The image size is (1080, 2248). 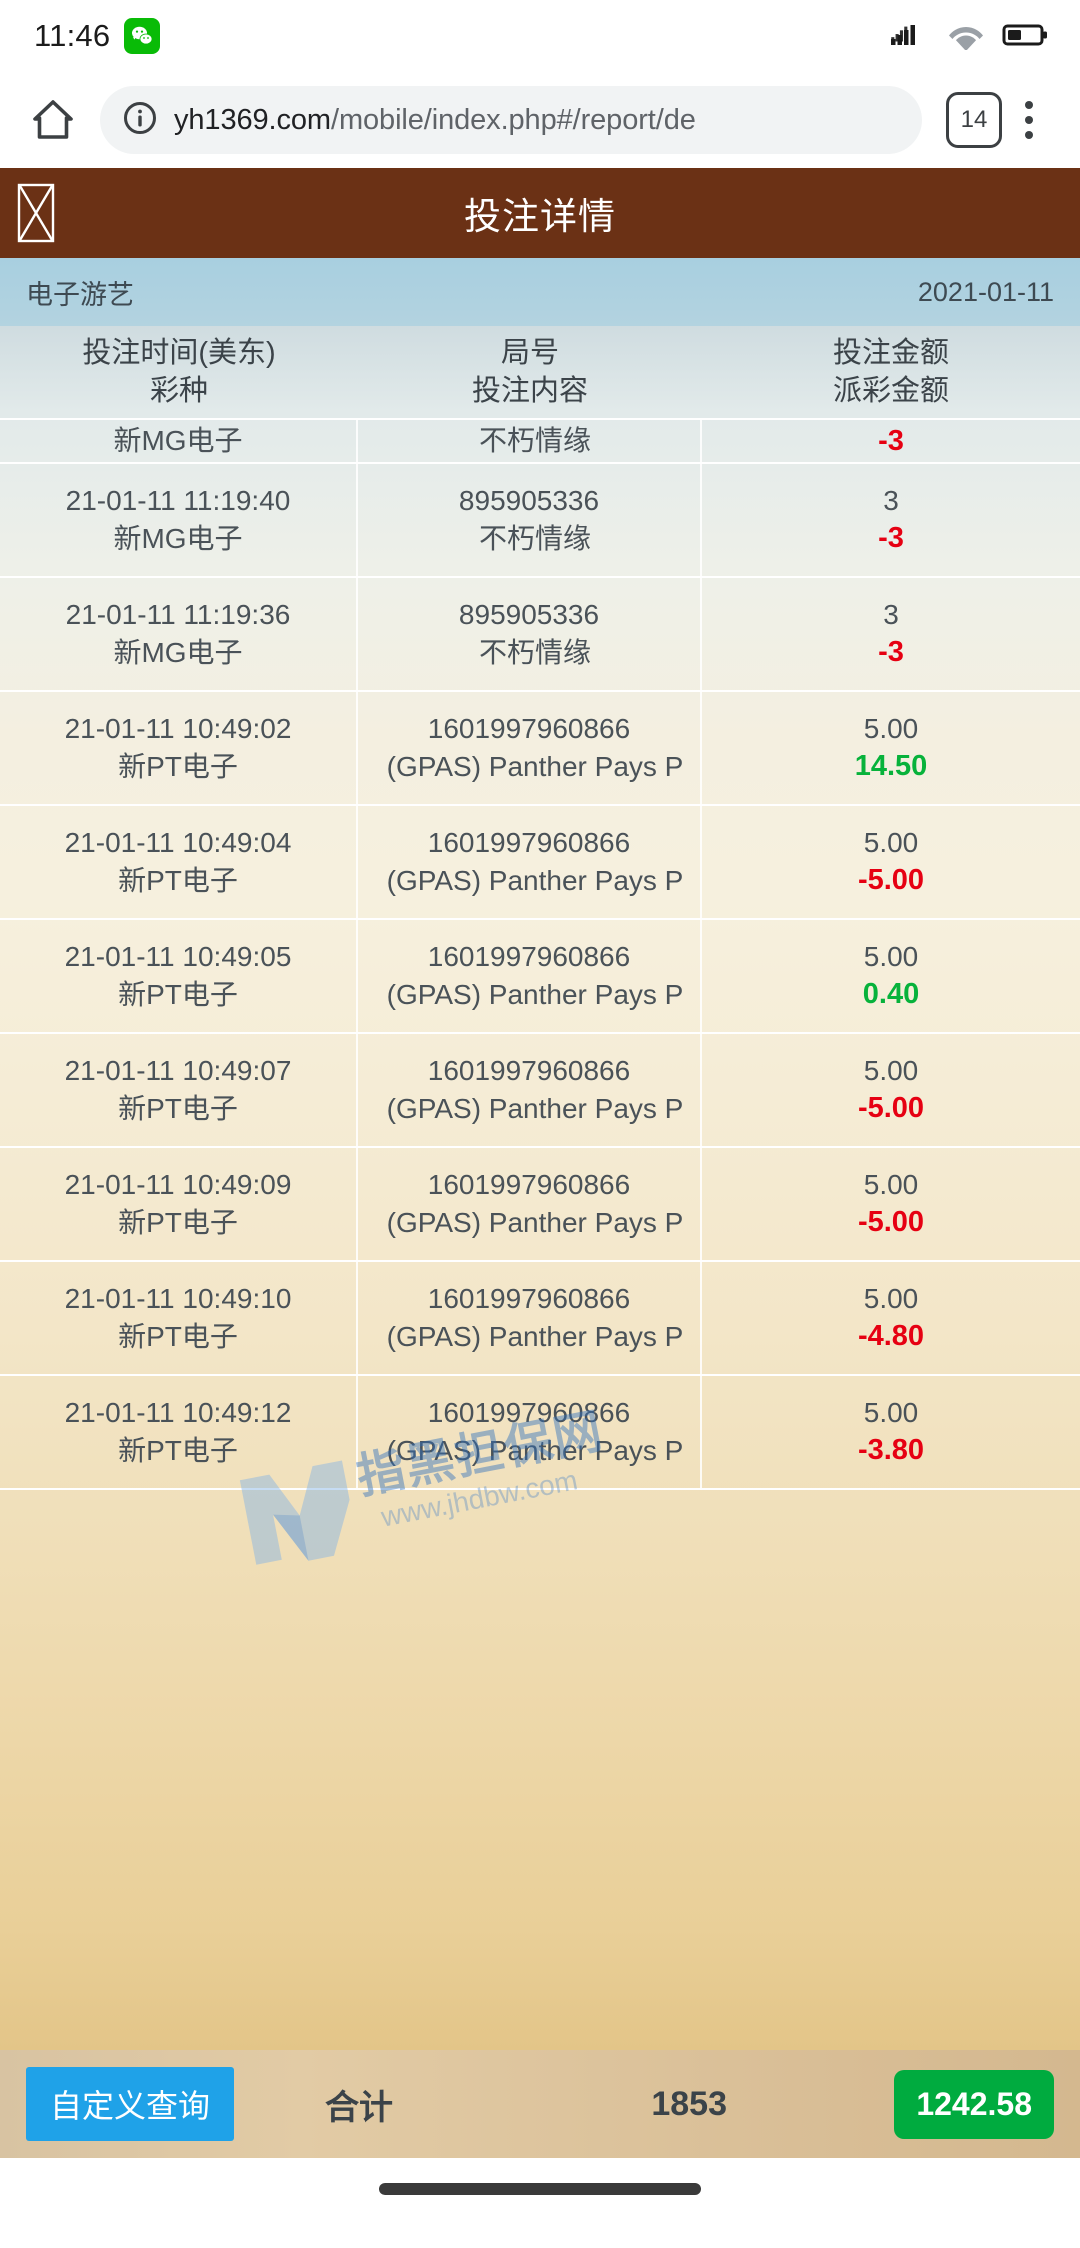 I want to click on home-gesture-pill, so click(x=540, y=2189).